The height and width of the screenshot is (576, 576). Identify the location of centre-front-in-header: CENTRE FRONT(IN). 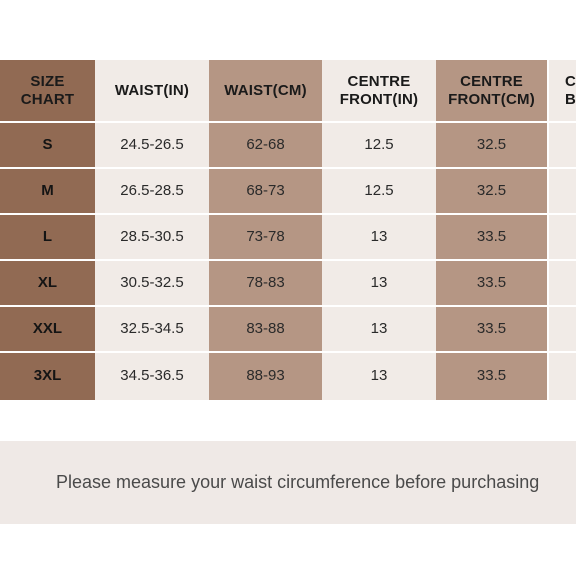
(379, 90).